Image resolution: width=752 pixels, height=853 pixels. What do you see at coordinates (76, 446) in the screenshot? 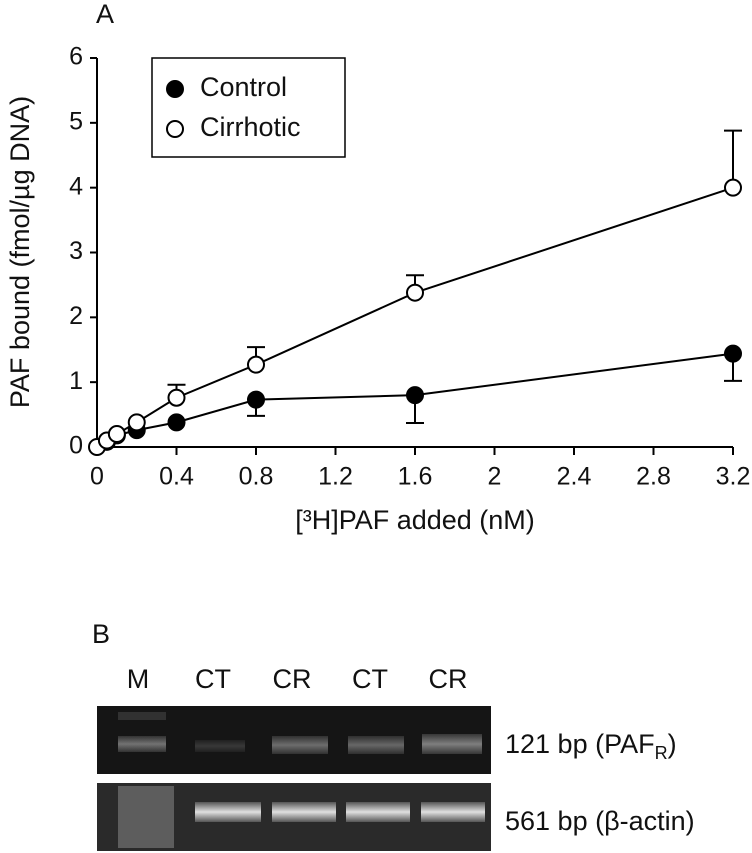
I see `y-tick-label: 0` at bounding box center [76, 446].